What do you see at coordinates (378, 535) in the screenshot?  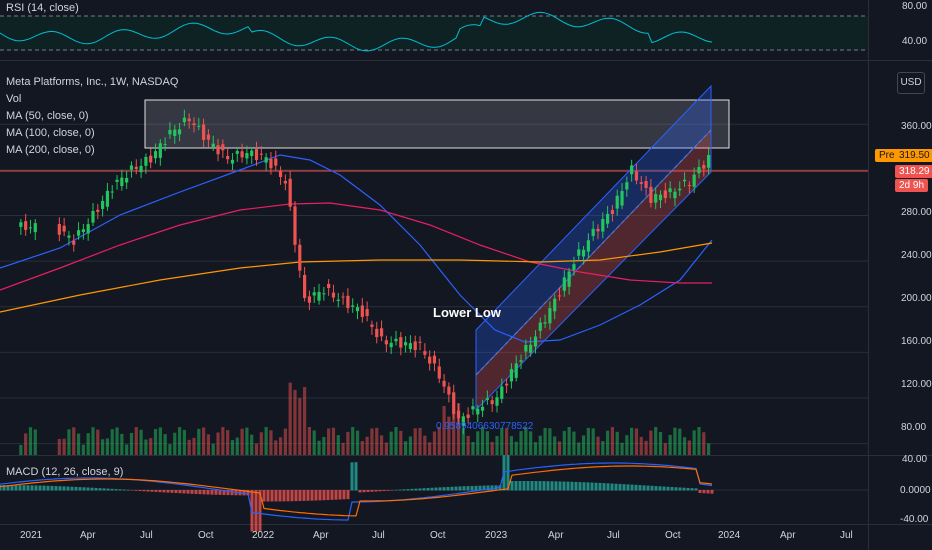 I see `time-tick: Jul` at bounding box center [378, 535].